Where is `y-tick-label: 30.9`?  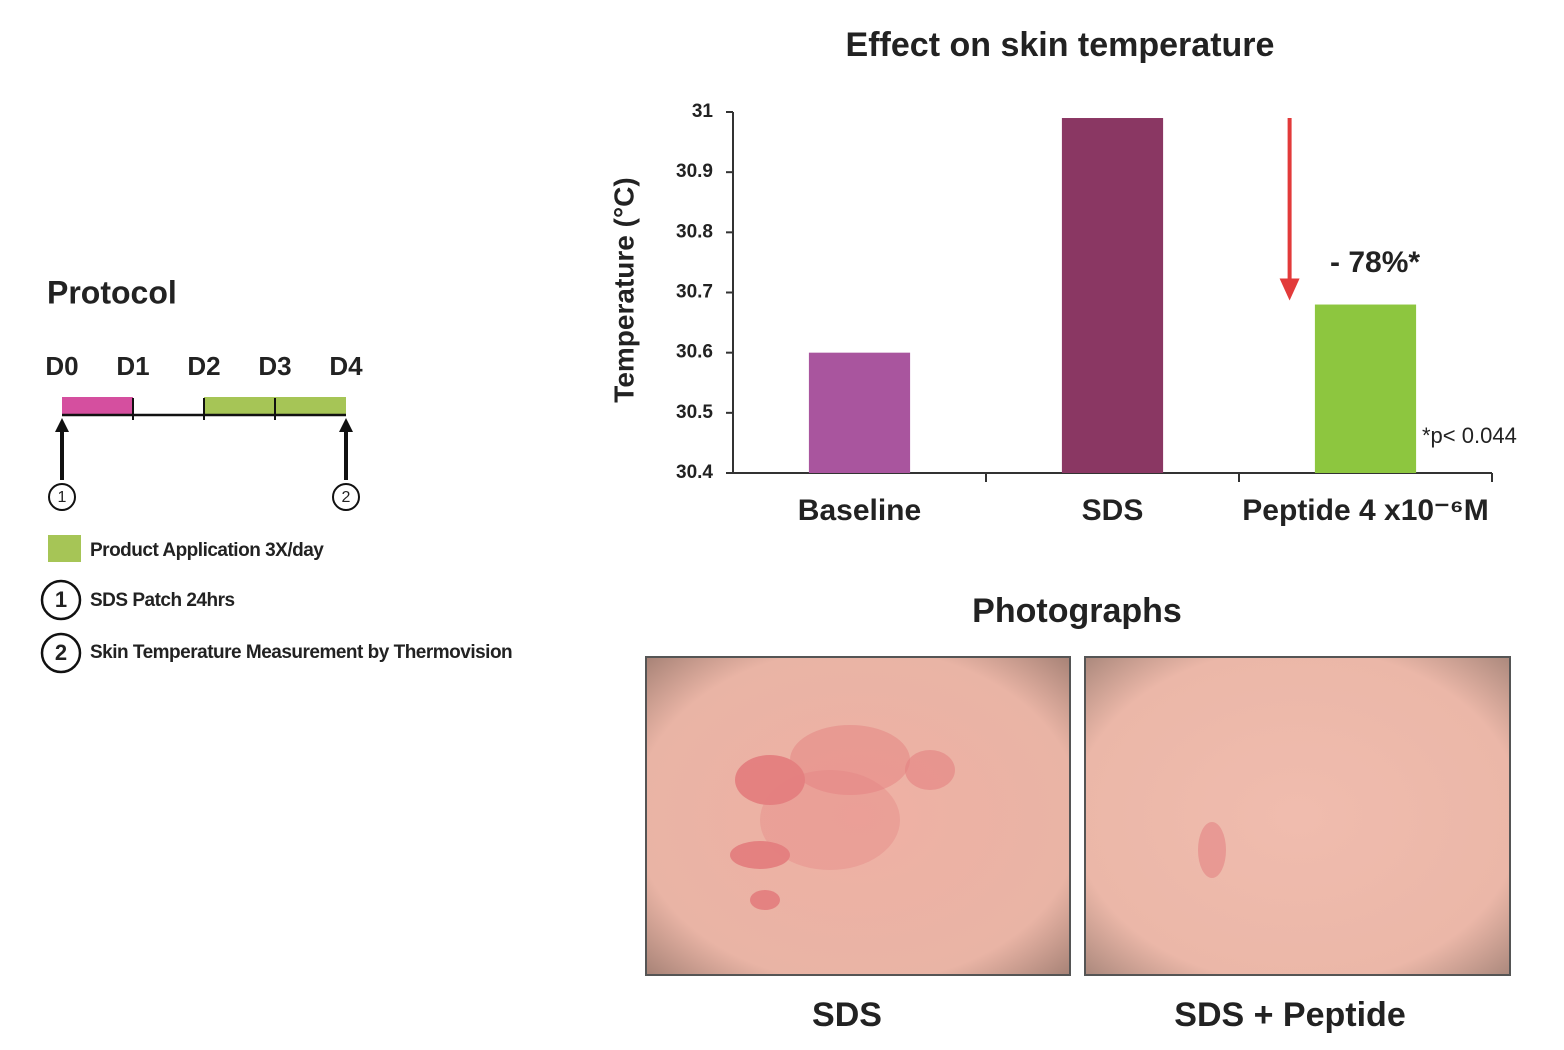 y-tick-label: 30.9 is located at coordinates (694, 171).